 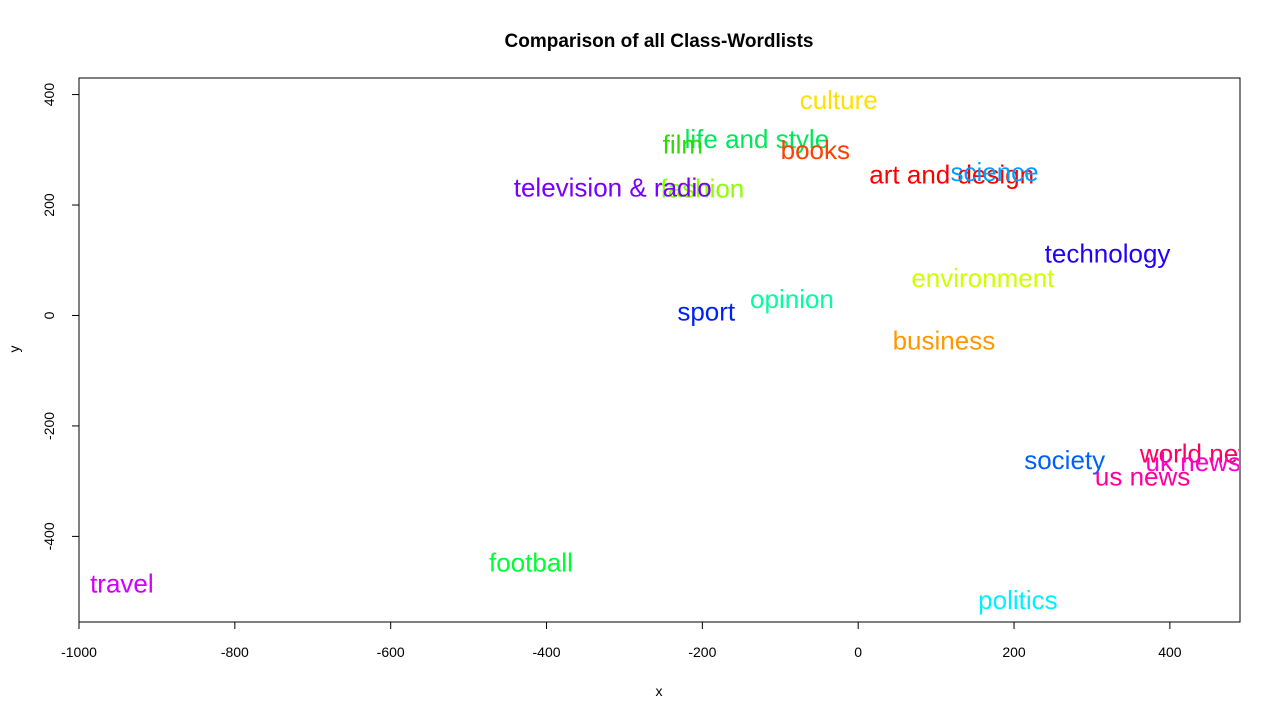 I want to click on x-tick-label: -800, so click(x=235, y=652).